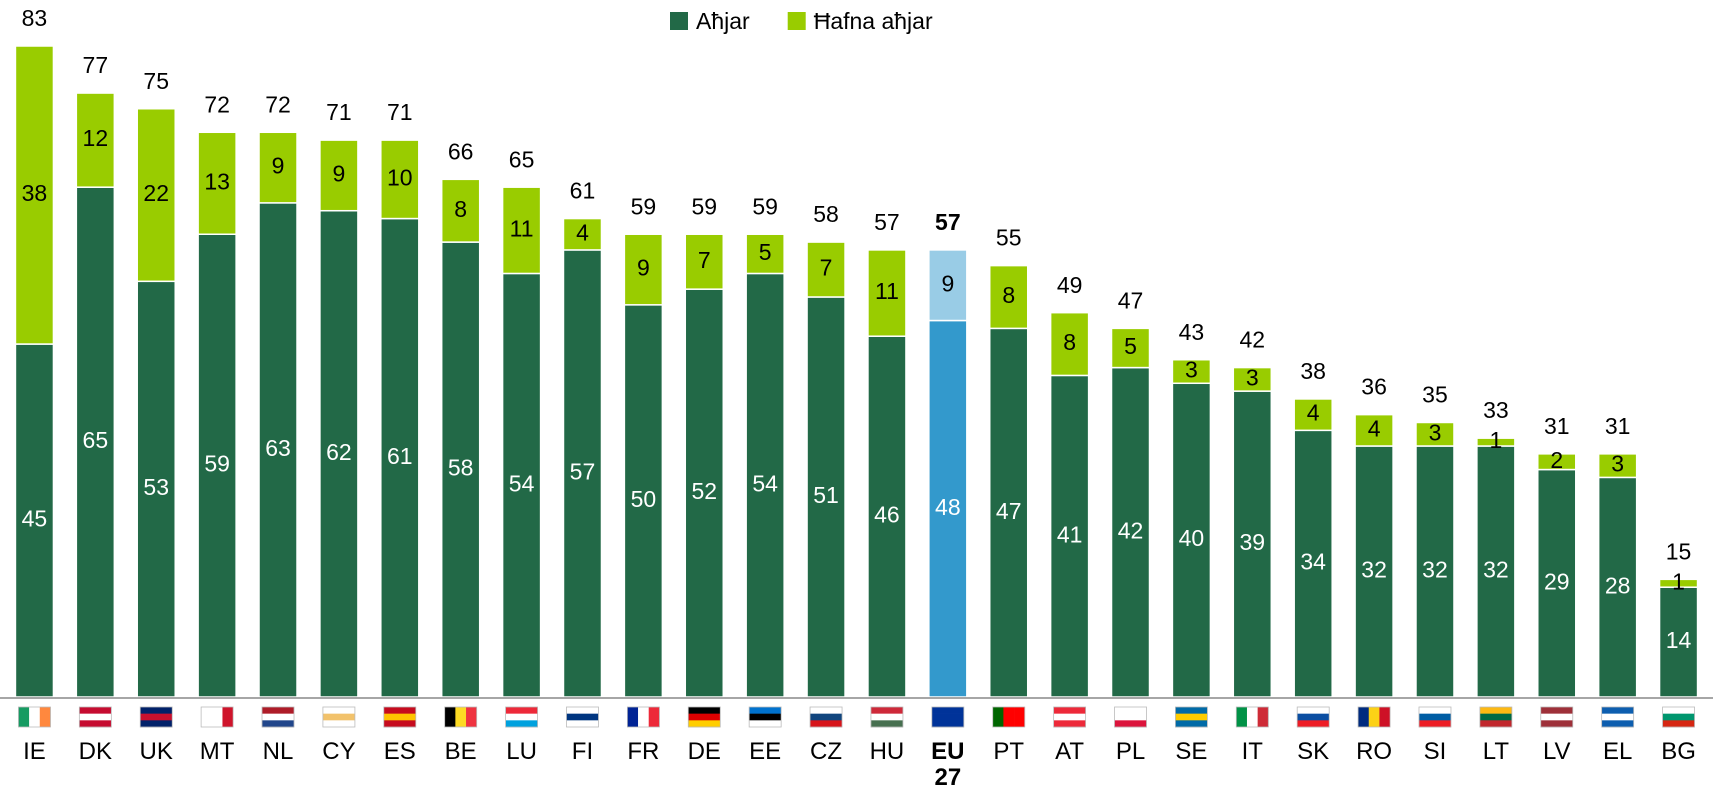 This screenshot has height=793, width=1713. I want to click on legend-swatch, so click(796, 21).